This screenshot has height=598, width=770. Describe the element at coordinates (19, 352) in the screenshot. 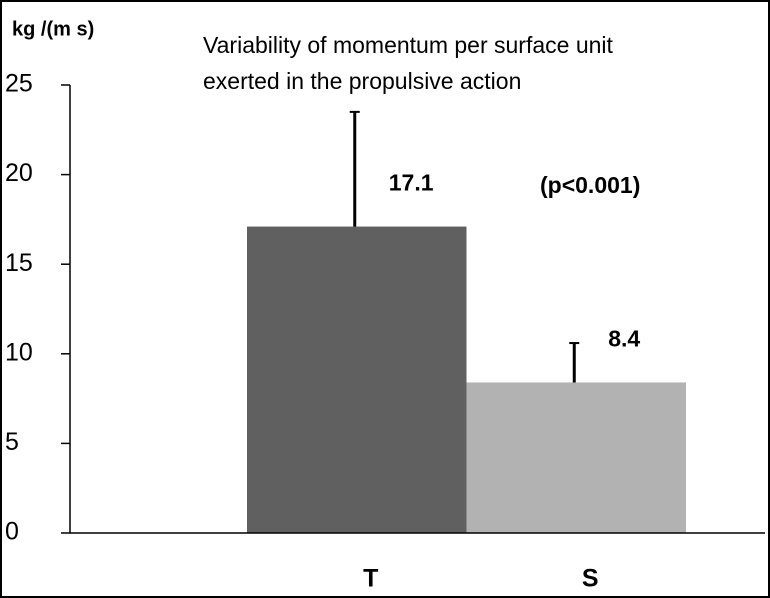

I see `y-tick-label: 10` at that location.